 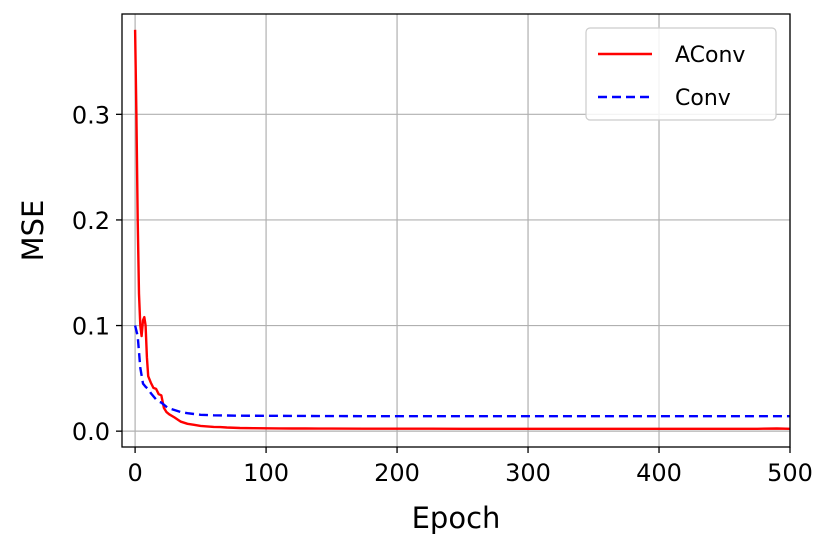 I want to click on legend-label-aconv: AConv, so click(x=710, y=55).